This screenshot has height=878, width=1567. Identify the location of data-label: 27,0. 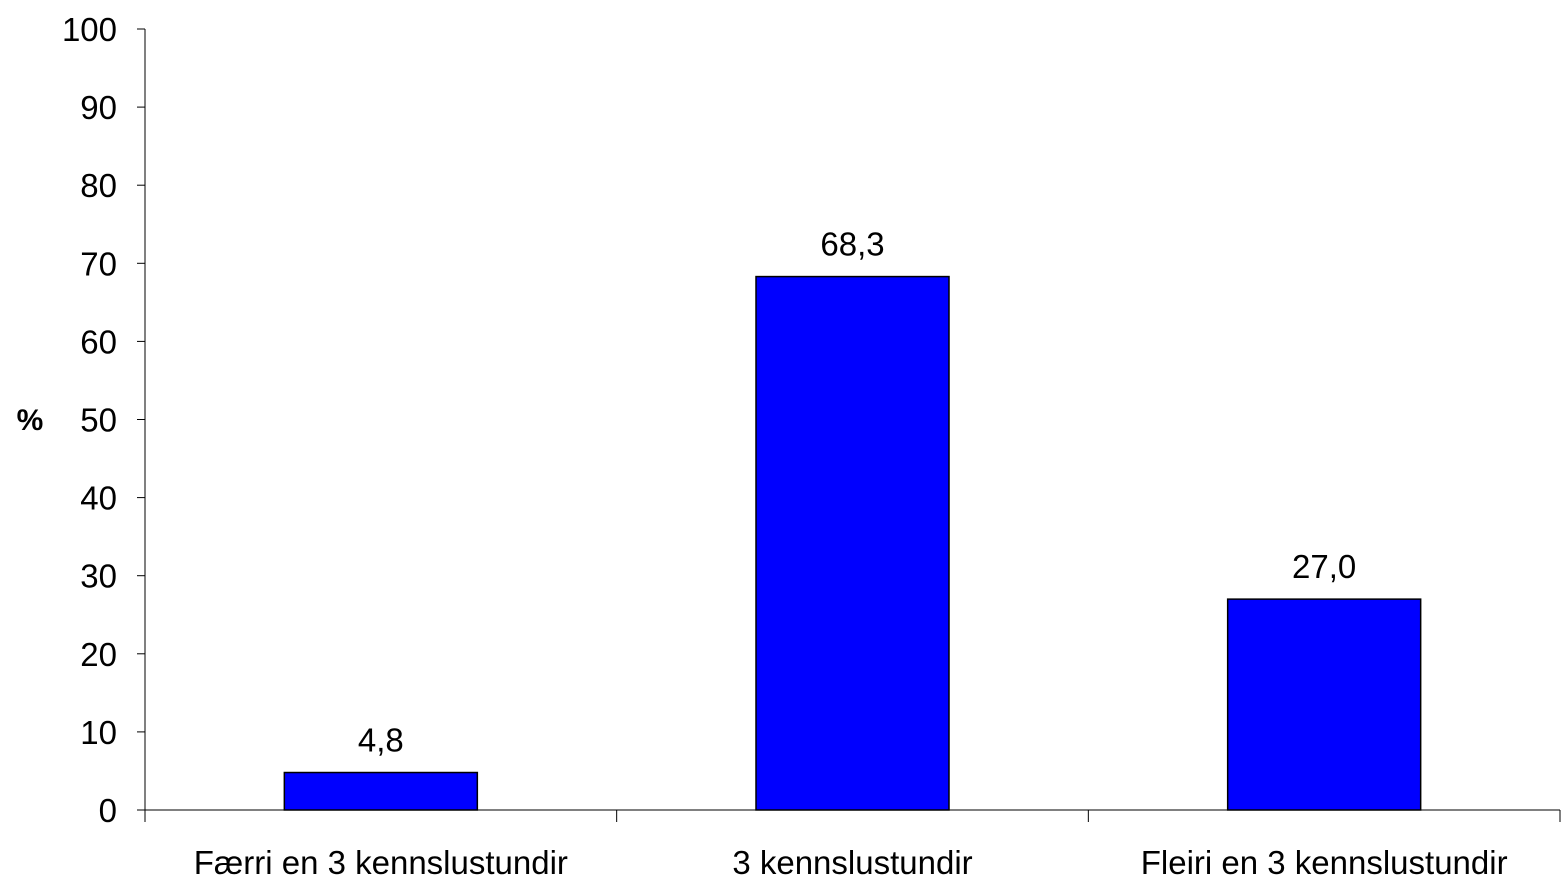
(1324, 566).